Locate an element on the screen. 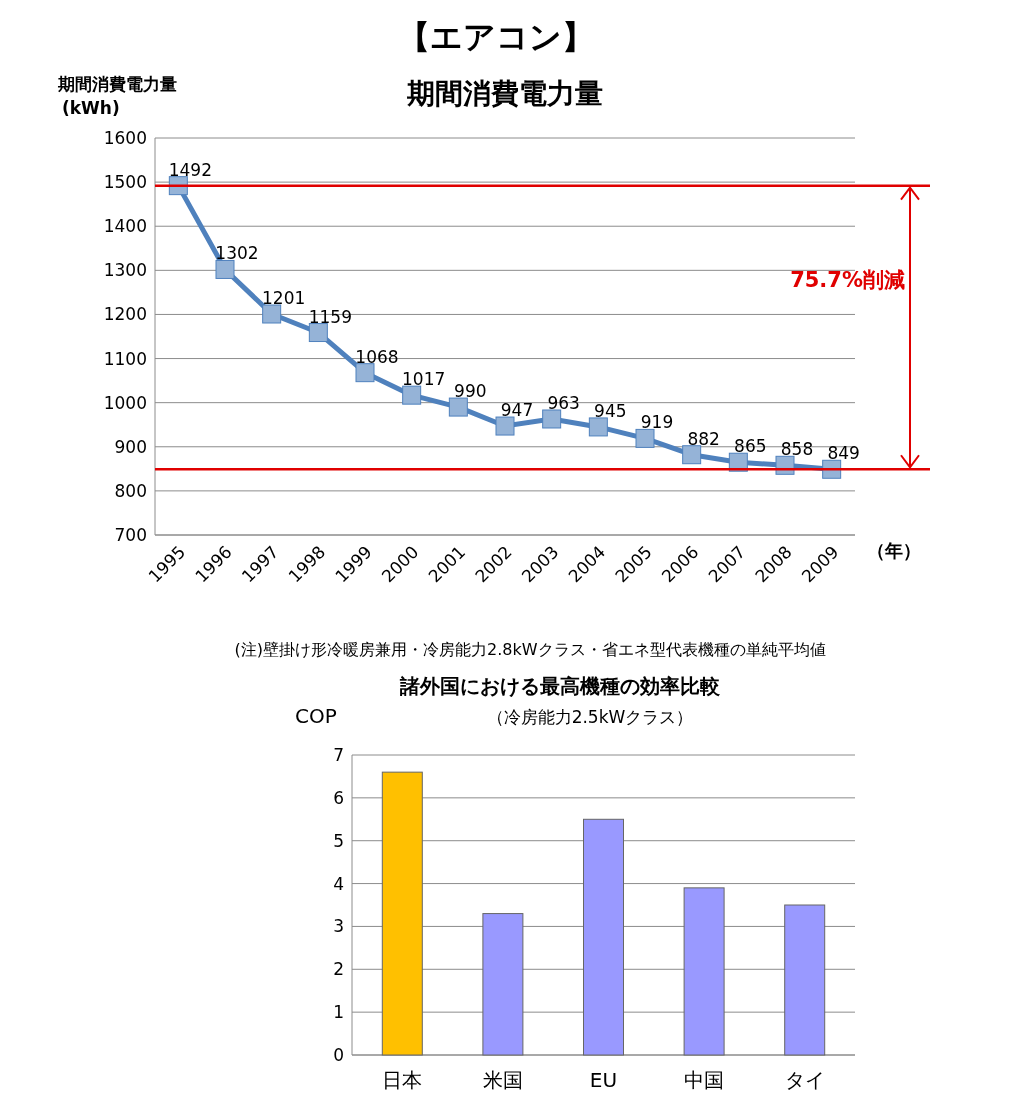 This screenshot has width=1012, height=1105. chart-title: 諸外国における最高機種の効率比較 is located at coordinates (560, 686).